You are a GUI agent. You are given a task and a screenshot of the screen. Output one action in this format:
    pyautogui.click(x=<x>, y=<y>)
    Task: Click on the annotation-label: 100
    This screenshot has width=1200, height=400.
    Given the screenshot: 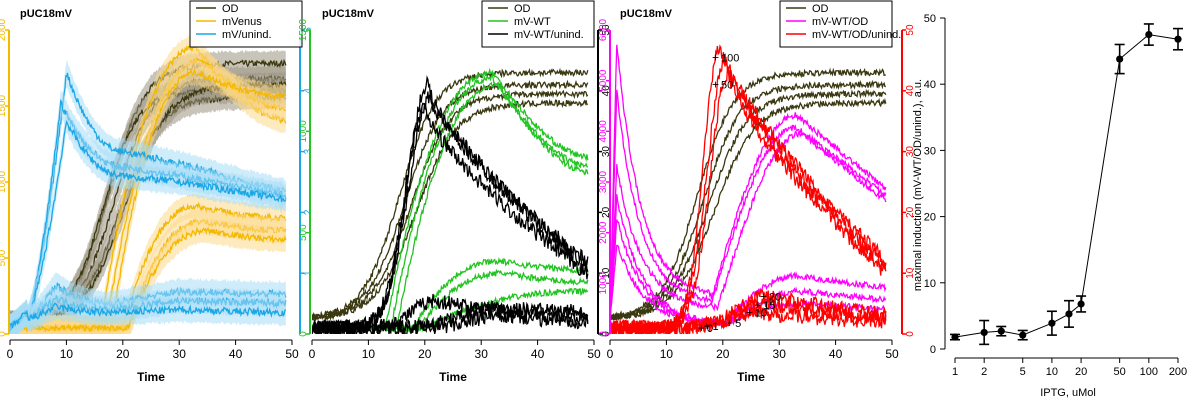 What is the action you would take?
    pyautogui.click(x=730, y=58)
    